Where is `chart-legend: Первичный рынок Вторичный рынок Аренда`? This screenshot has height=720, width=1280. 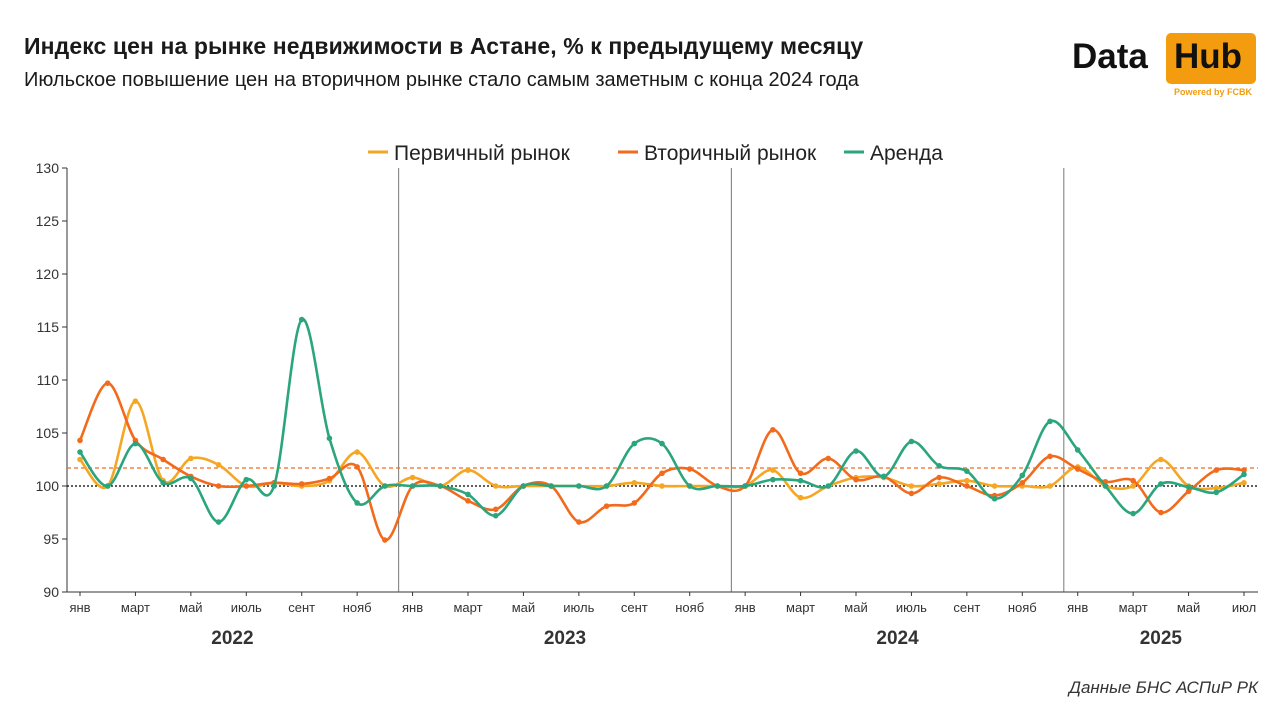
chart-legend: Первичный рынок Вторичный рынок Аренда is located at coordinates (655, 153).